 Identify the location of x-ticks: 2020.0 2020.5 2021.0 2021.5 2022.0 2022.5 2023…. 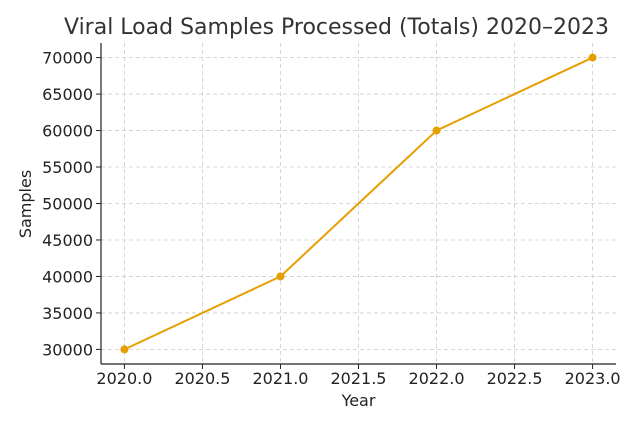
(358, 376).